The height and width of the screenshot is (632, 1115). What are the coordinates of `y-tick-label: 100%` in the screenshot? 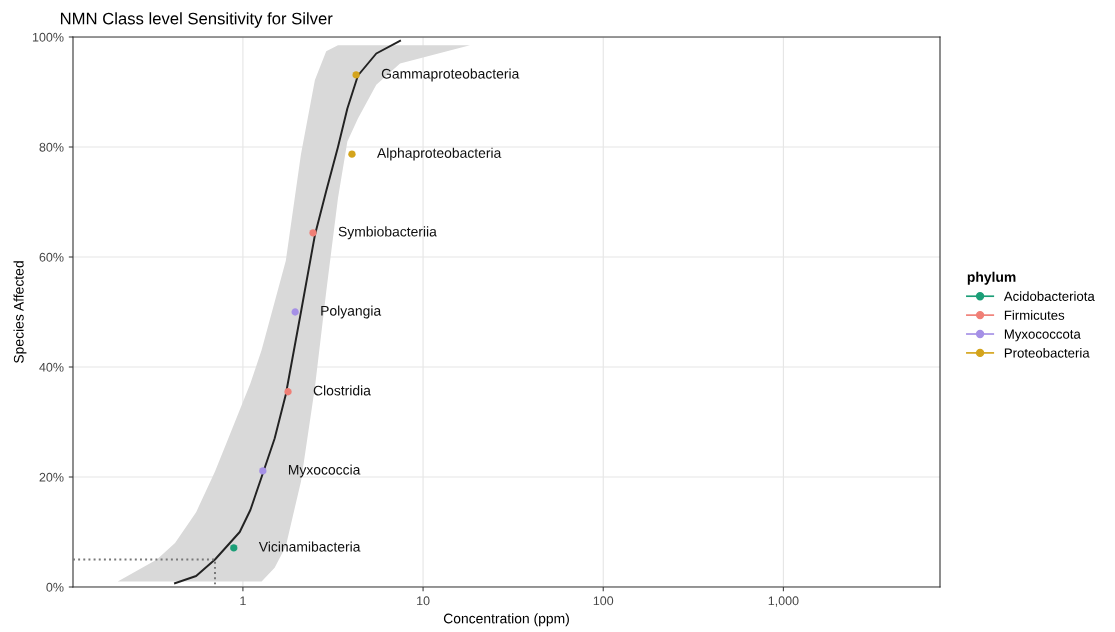 It's located at (48, 37).